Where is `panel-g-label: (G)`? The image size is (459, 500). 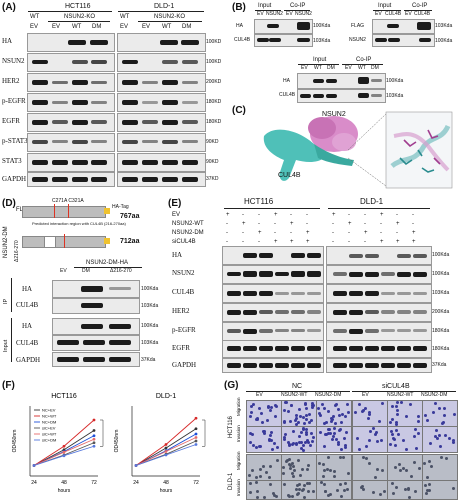 panel-g-label: (G) is located at coordinates (231, 385).